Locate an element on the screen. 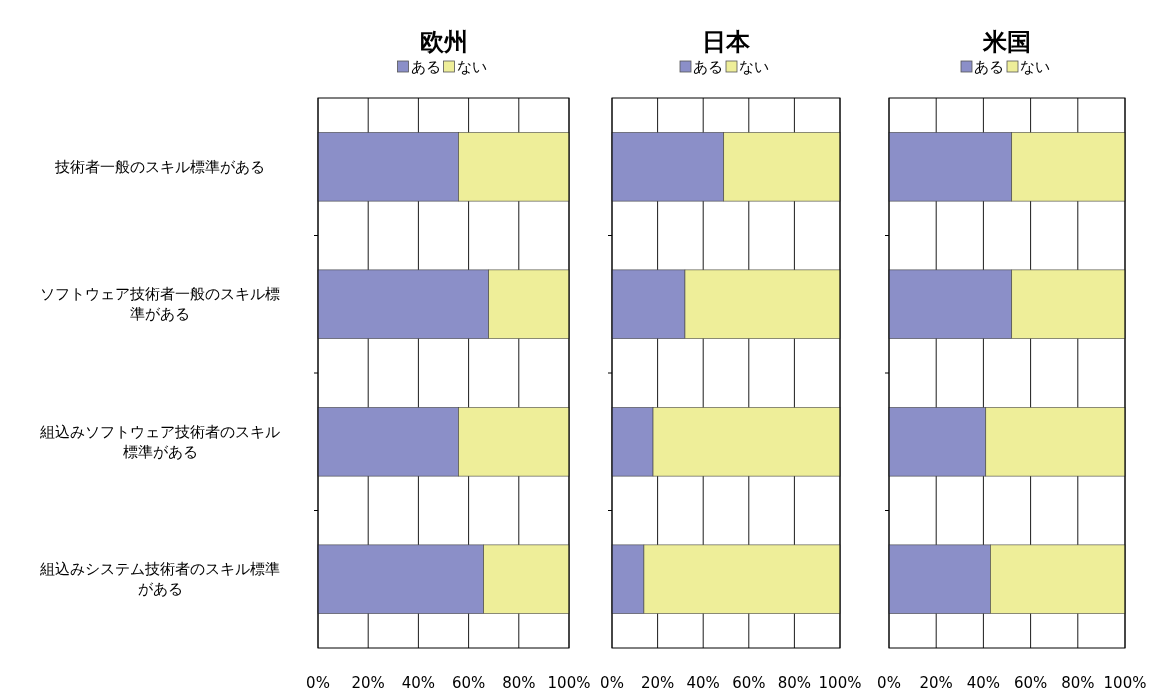  chart-title: 欧州 is located at coordinates (443, 42).